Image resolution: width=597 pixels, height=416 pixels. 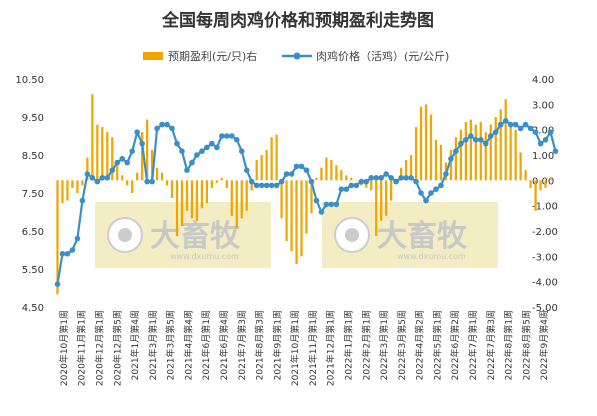 I want to click on x-tick-label: 2021年4月第4周, so click(x=188, y=345).